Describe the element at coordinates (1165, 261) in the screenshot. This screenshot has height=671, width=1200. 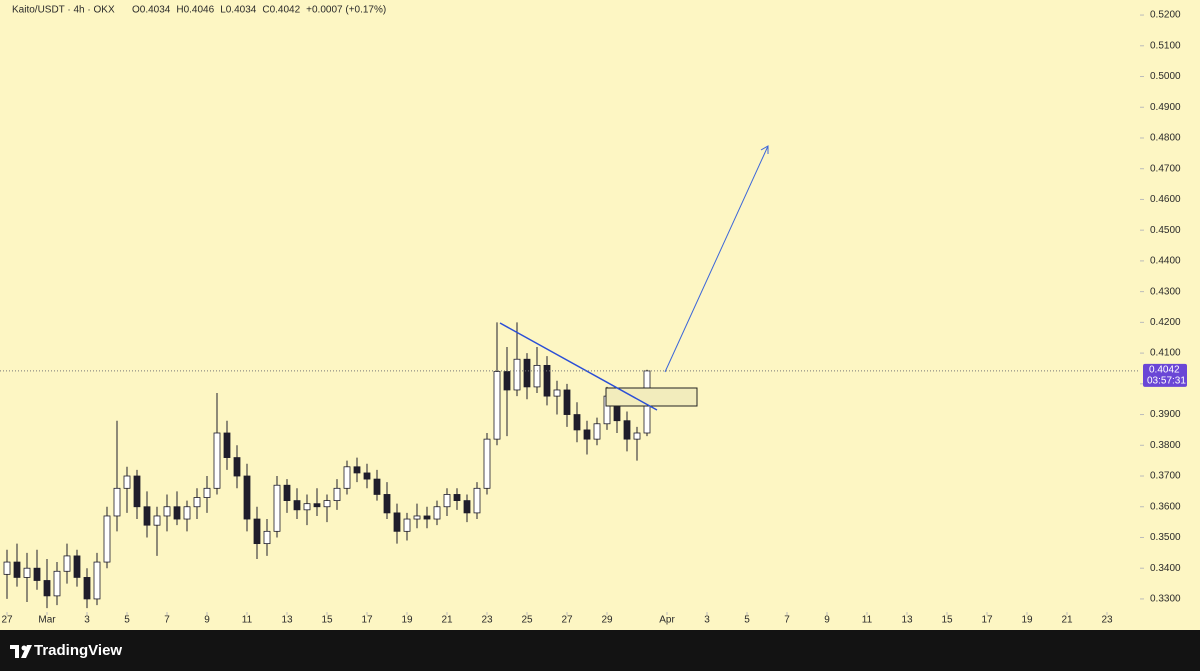
I see `y-tick-label: 0.4400` at that location.